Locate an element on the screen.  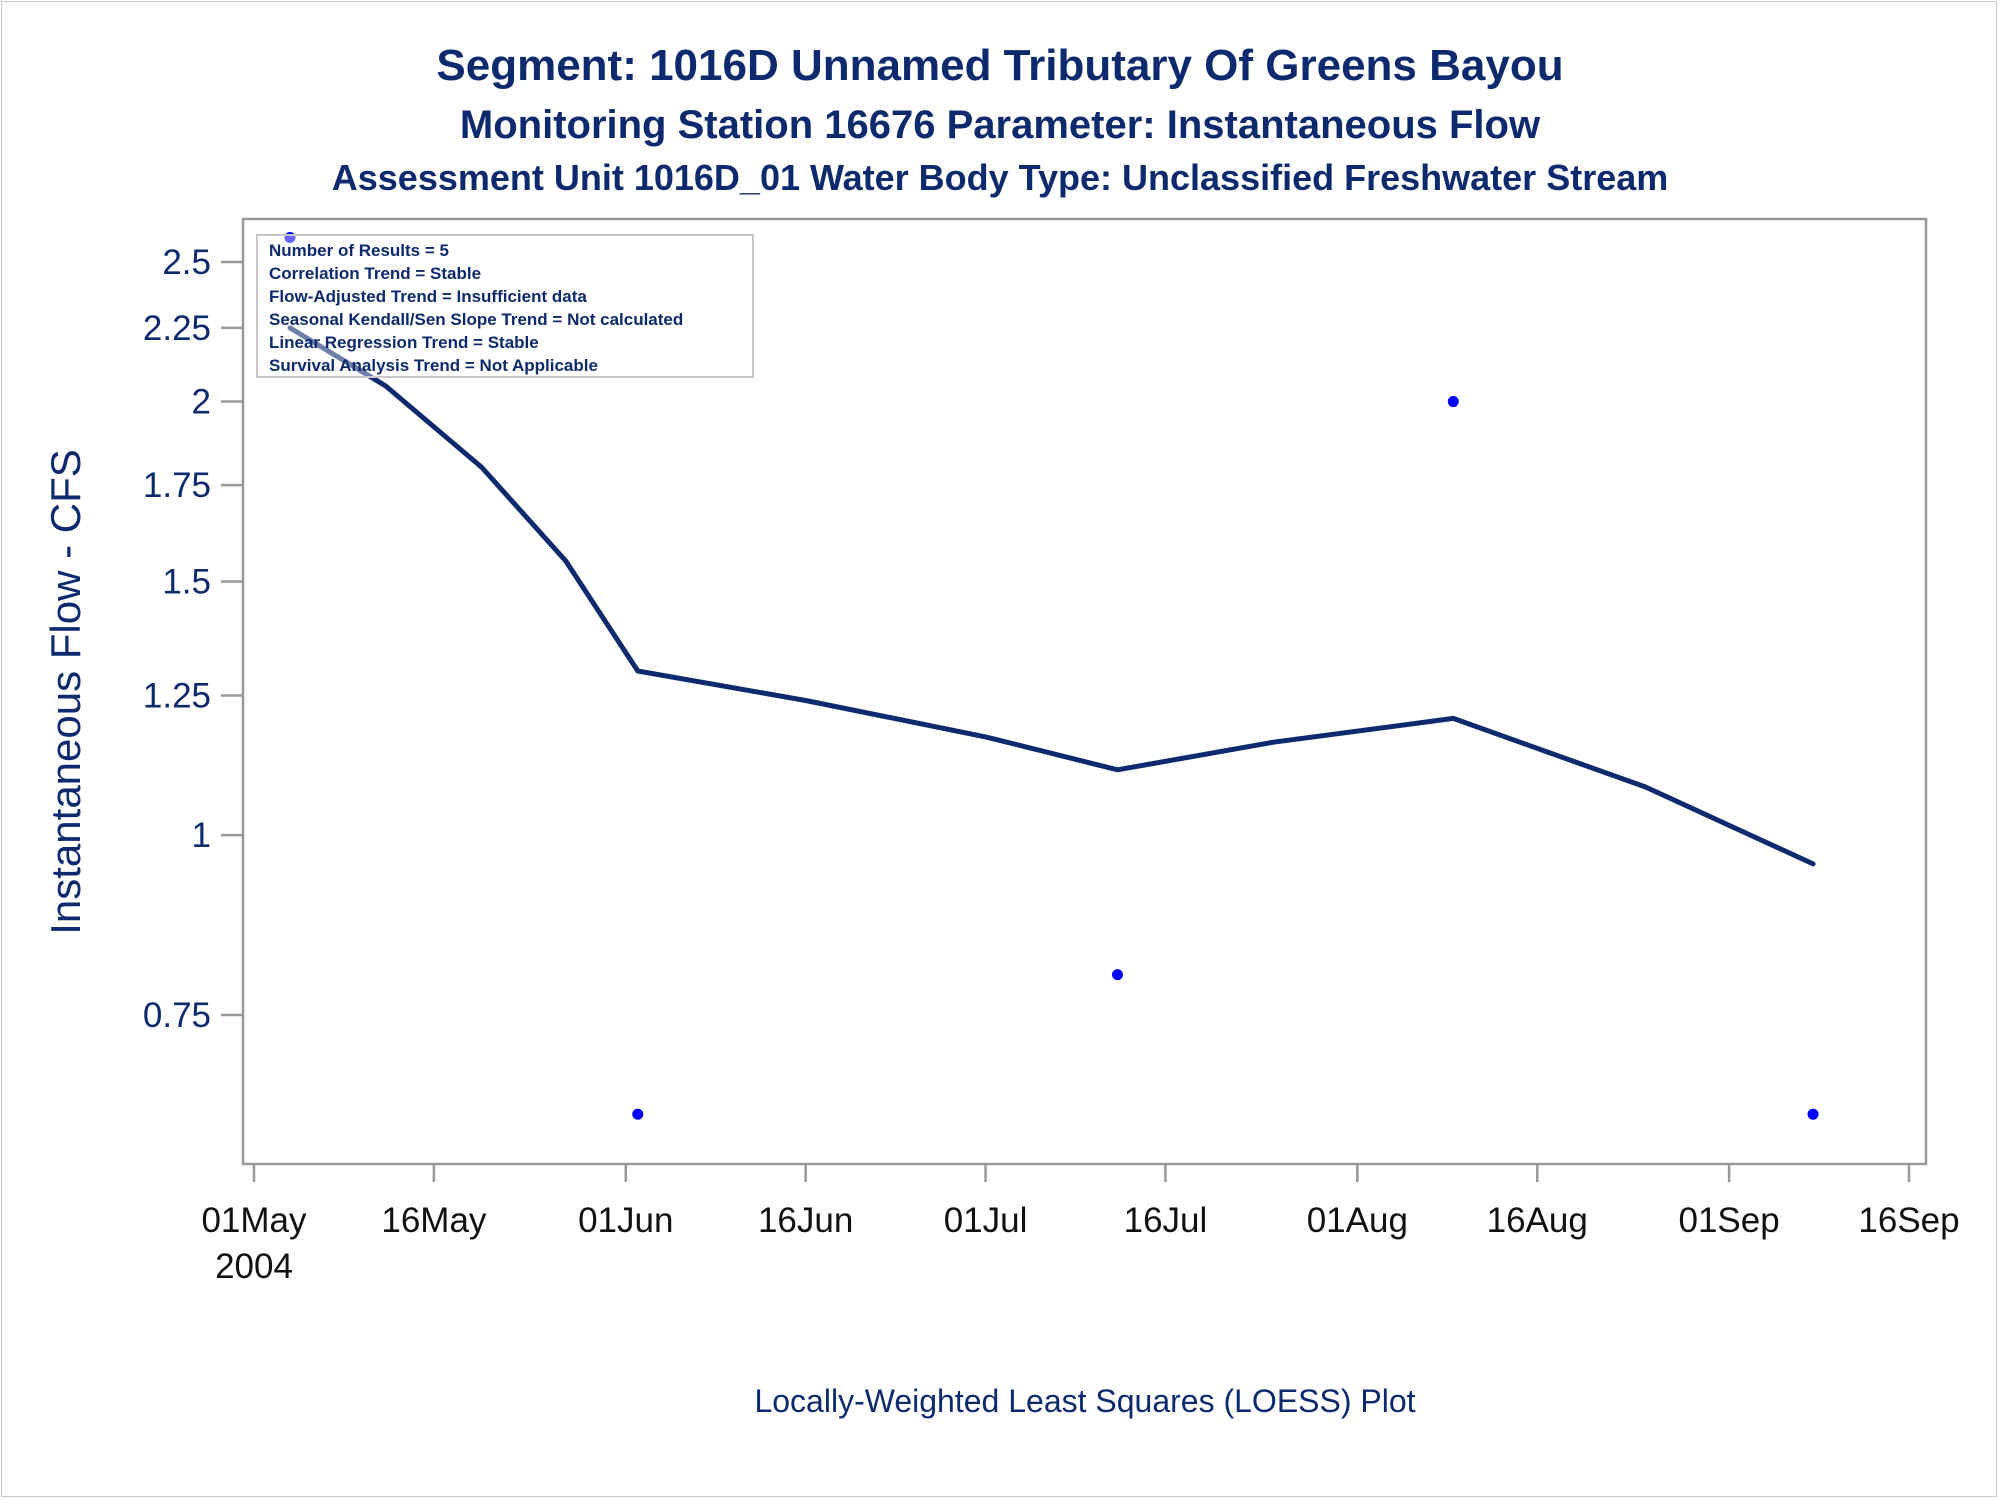
stats-line-linear-regression: Linear Regression Trend = Stable is located at coordinates (404, 342).